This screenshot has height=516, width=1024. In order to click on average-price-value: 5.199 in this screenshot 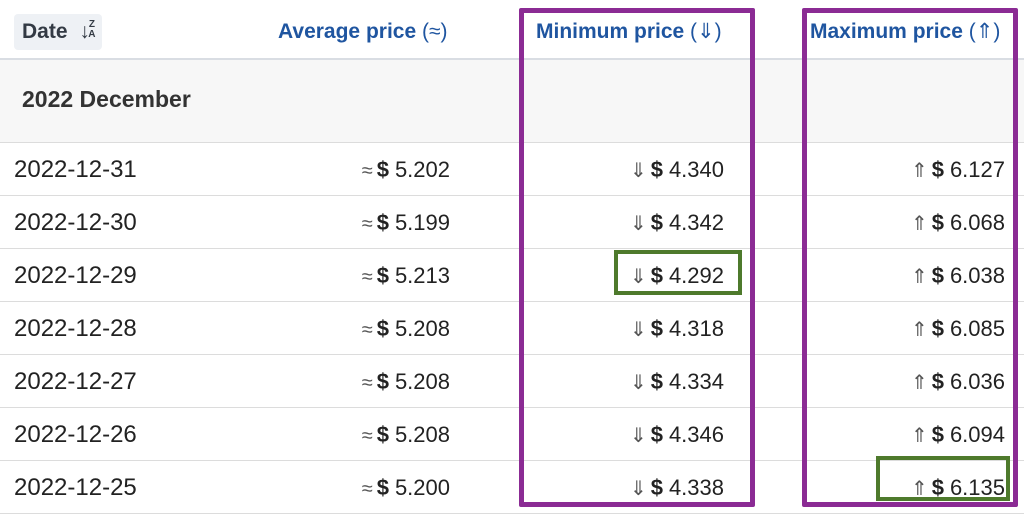, I will do `click(422, 222)`.